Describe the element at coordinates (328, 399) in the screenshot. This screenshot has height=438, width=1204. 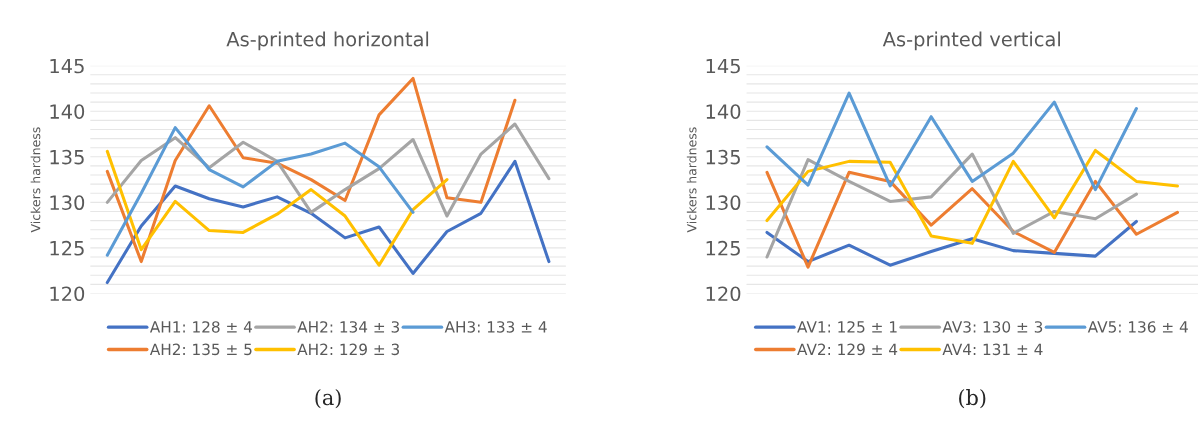
I see `text: (a)` at that location.